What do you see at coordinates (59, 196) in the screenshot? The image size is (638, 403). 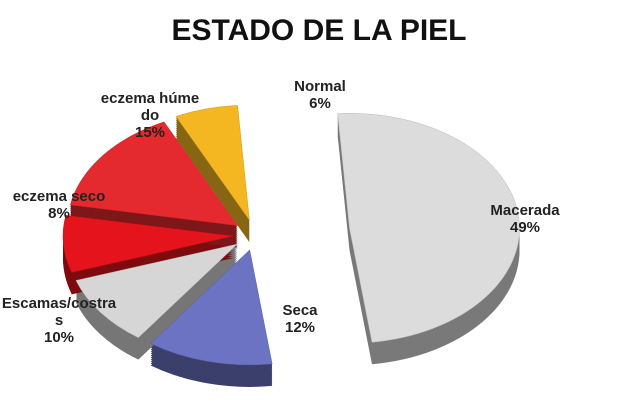 I see `category-label: eczema seco` at bounding box center [59, 196].